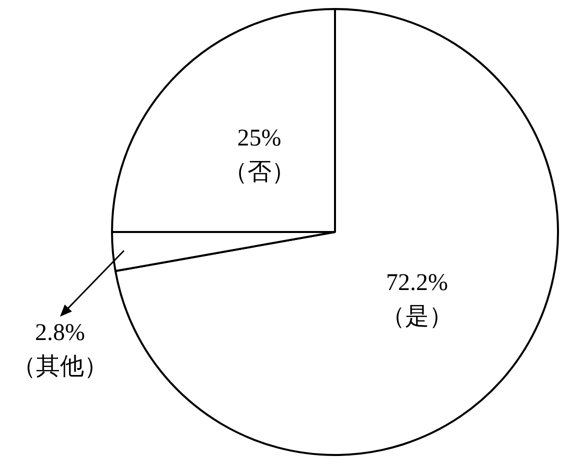 This screenshot has height=464, width=568. Describe the element at coordinates (60, 367) in the screenshot. I see `slice-label: （其他）` at that location.